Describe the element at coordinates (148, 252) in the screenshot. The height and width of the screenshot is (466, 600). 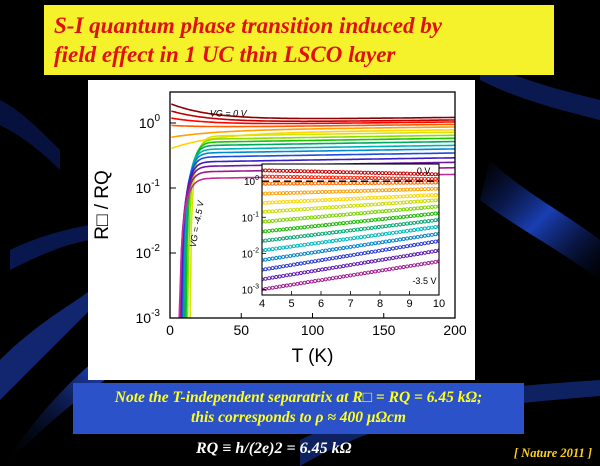
I see `main-y-tick-label: 10-2` at that location.